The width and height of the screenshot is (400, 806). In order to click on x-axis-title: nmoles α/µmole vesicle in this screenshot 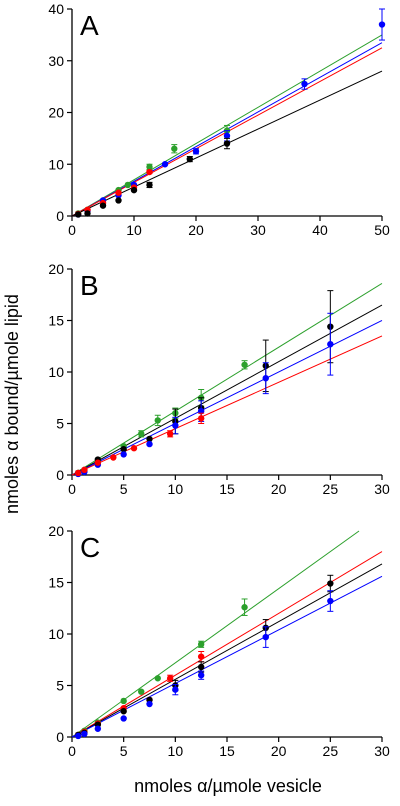, I will do `click(228, 786)`.